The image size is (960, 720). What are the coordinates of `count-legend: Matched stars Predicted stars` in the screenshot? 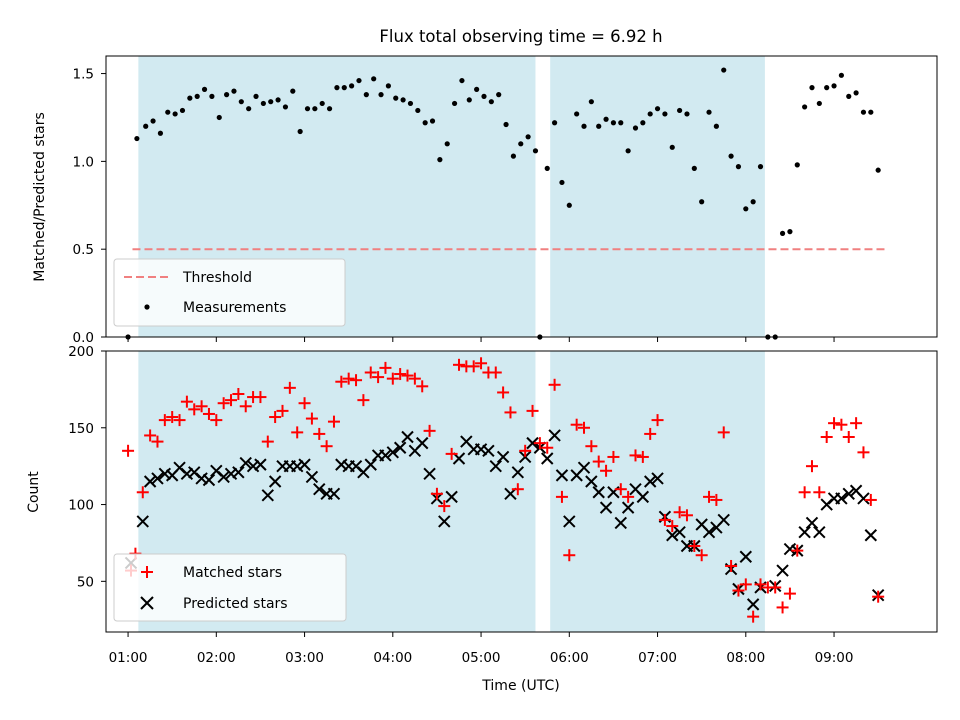 It's located at (230, 587).